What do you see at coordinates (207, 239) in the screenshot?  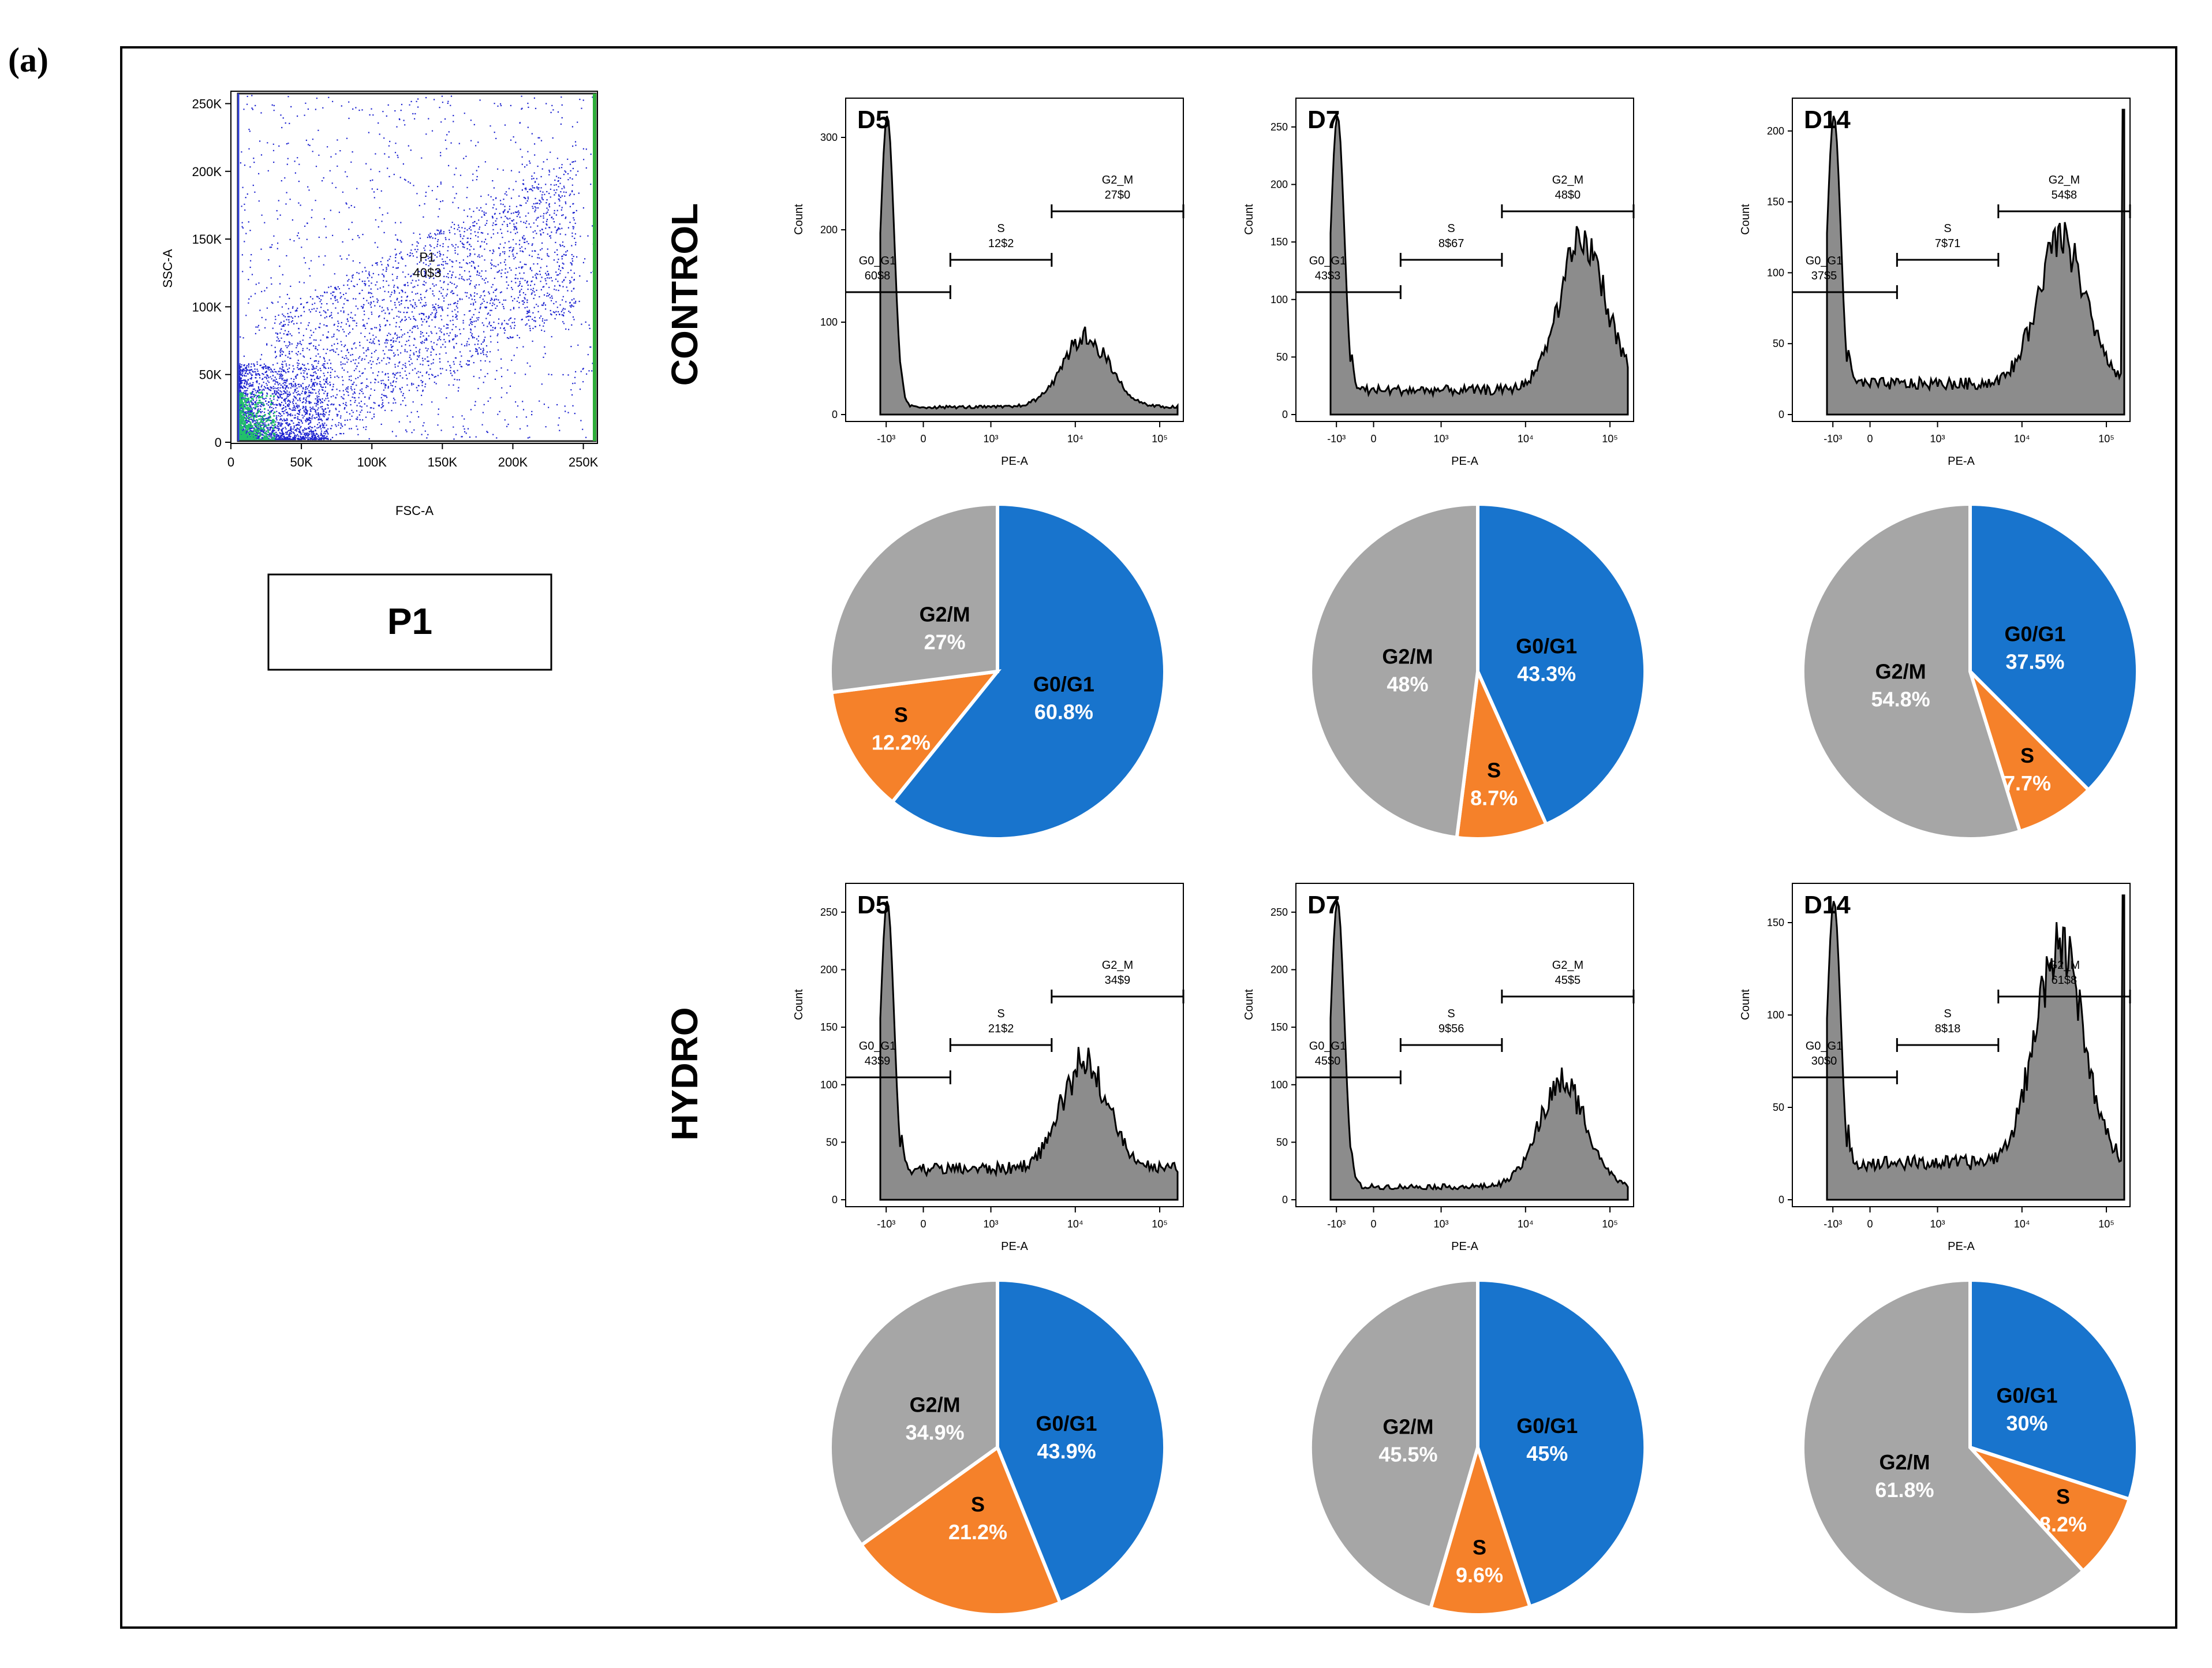 I see `scatter-y-tick-label: 150K` at bounding box center [207, 239].